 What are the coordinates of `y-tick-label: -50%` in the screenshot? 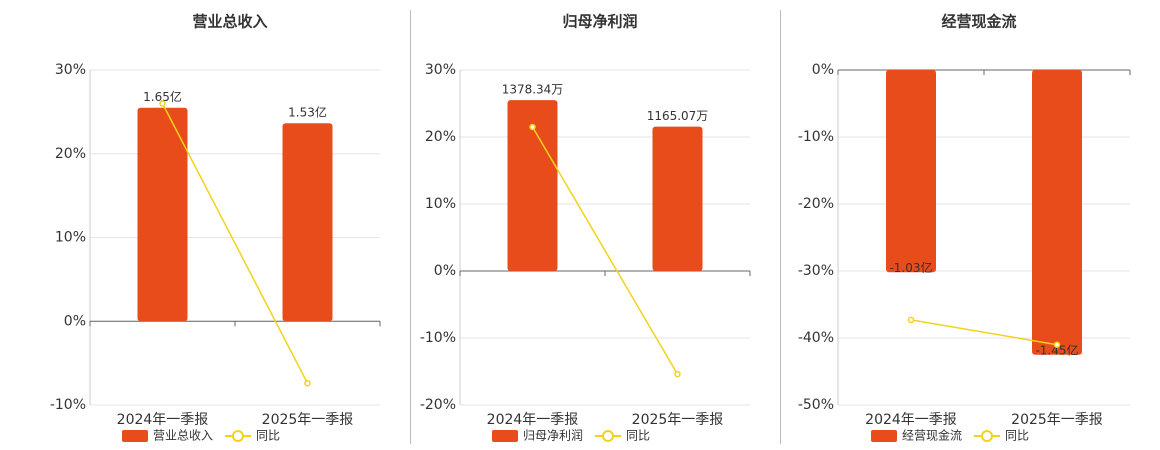 It's located at (816, 405).